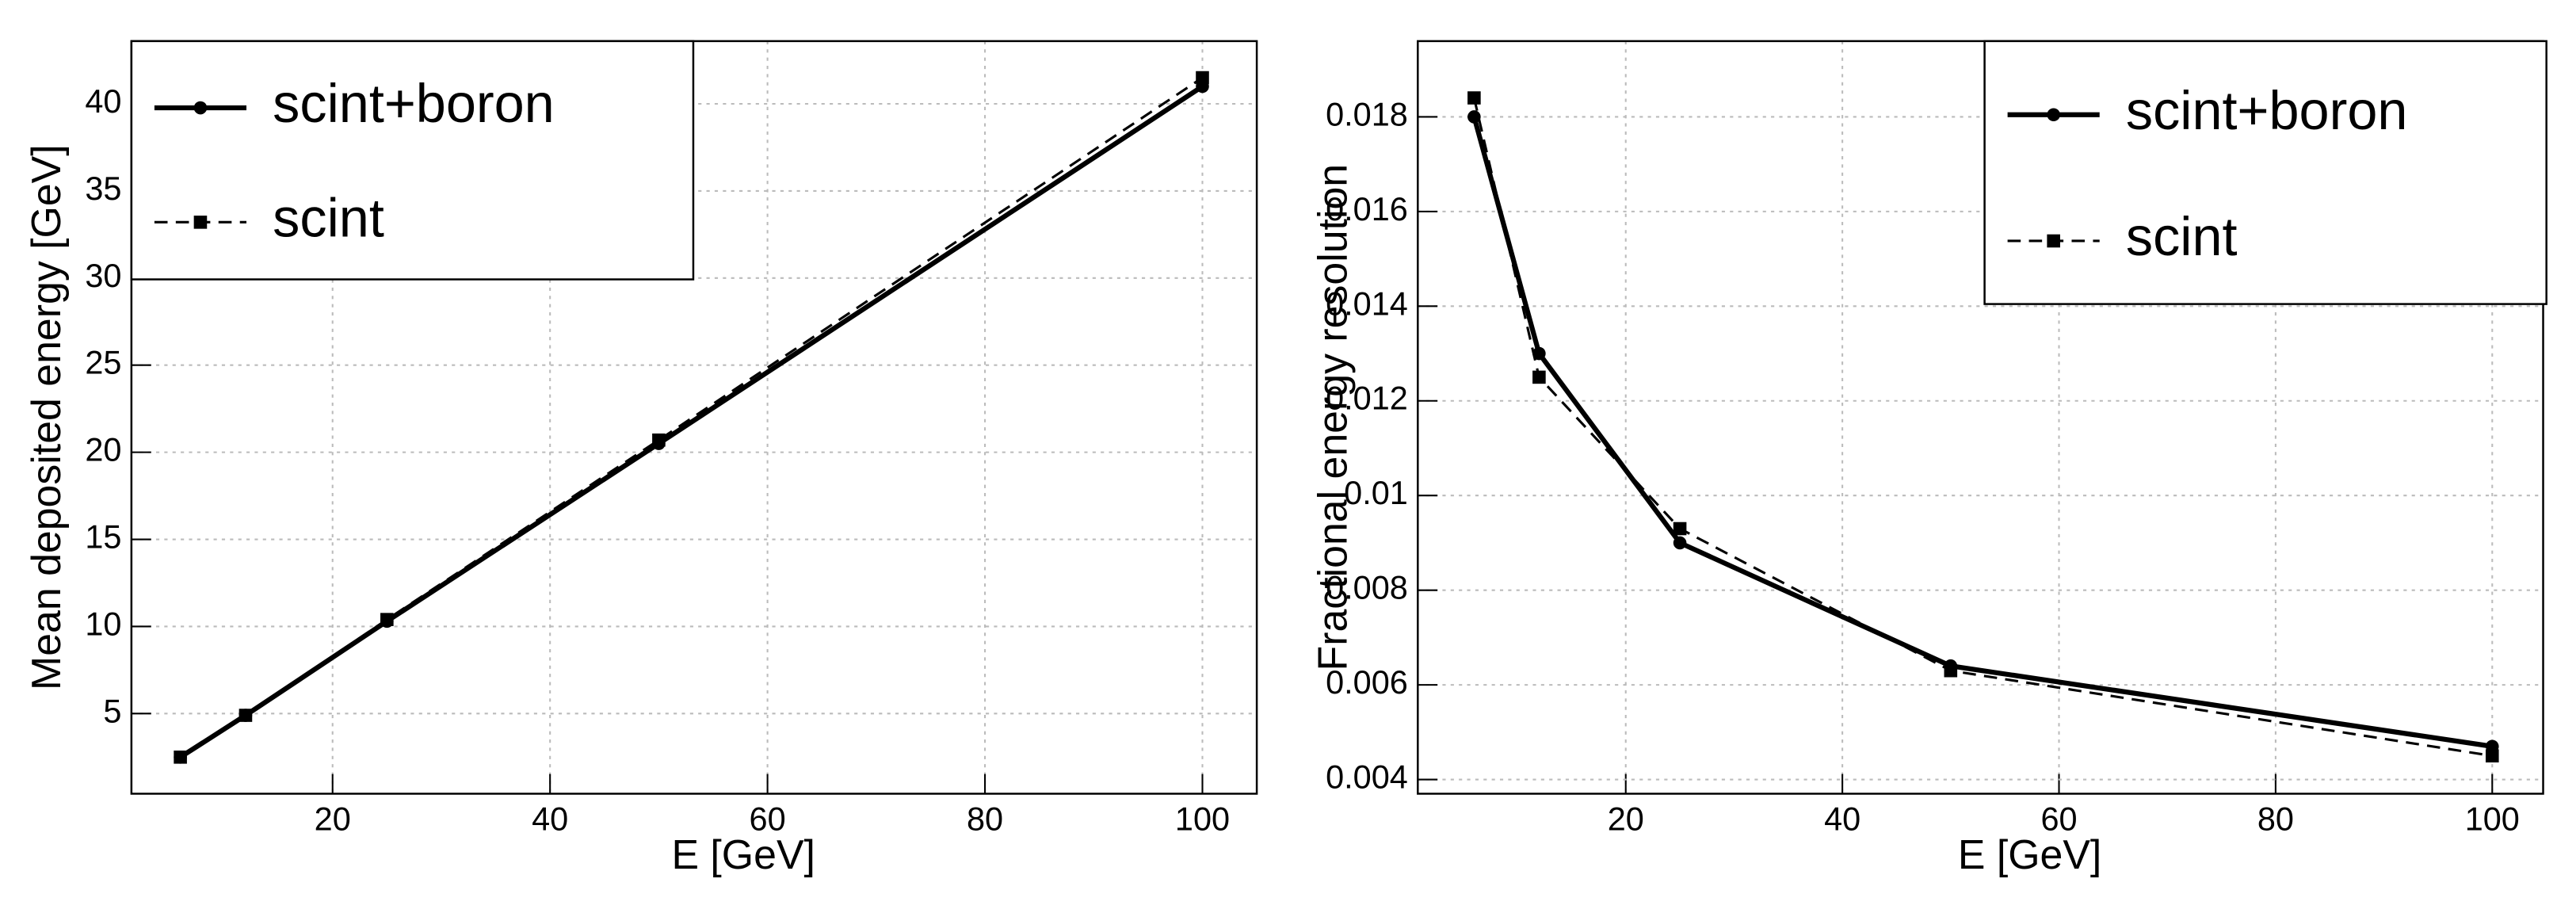 The image size is (2576, 917). I want to click on y-tick-label: 20, so click(103, 449).